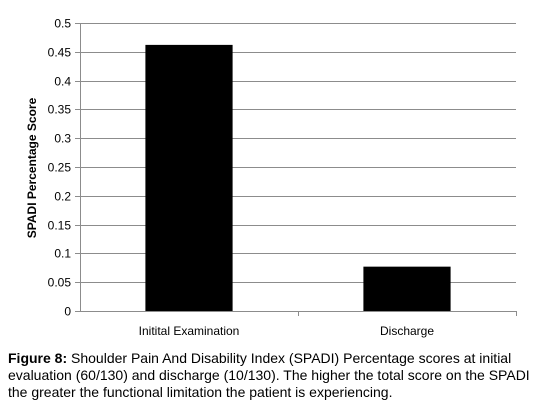 Image resolution: width=533 pixels, height=413 pixels. I want to click on y-tick-label: 0.35, so click(60, 110).